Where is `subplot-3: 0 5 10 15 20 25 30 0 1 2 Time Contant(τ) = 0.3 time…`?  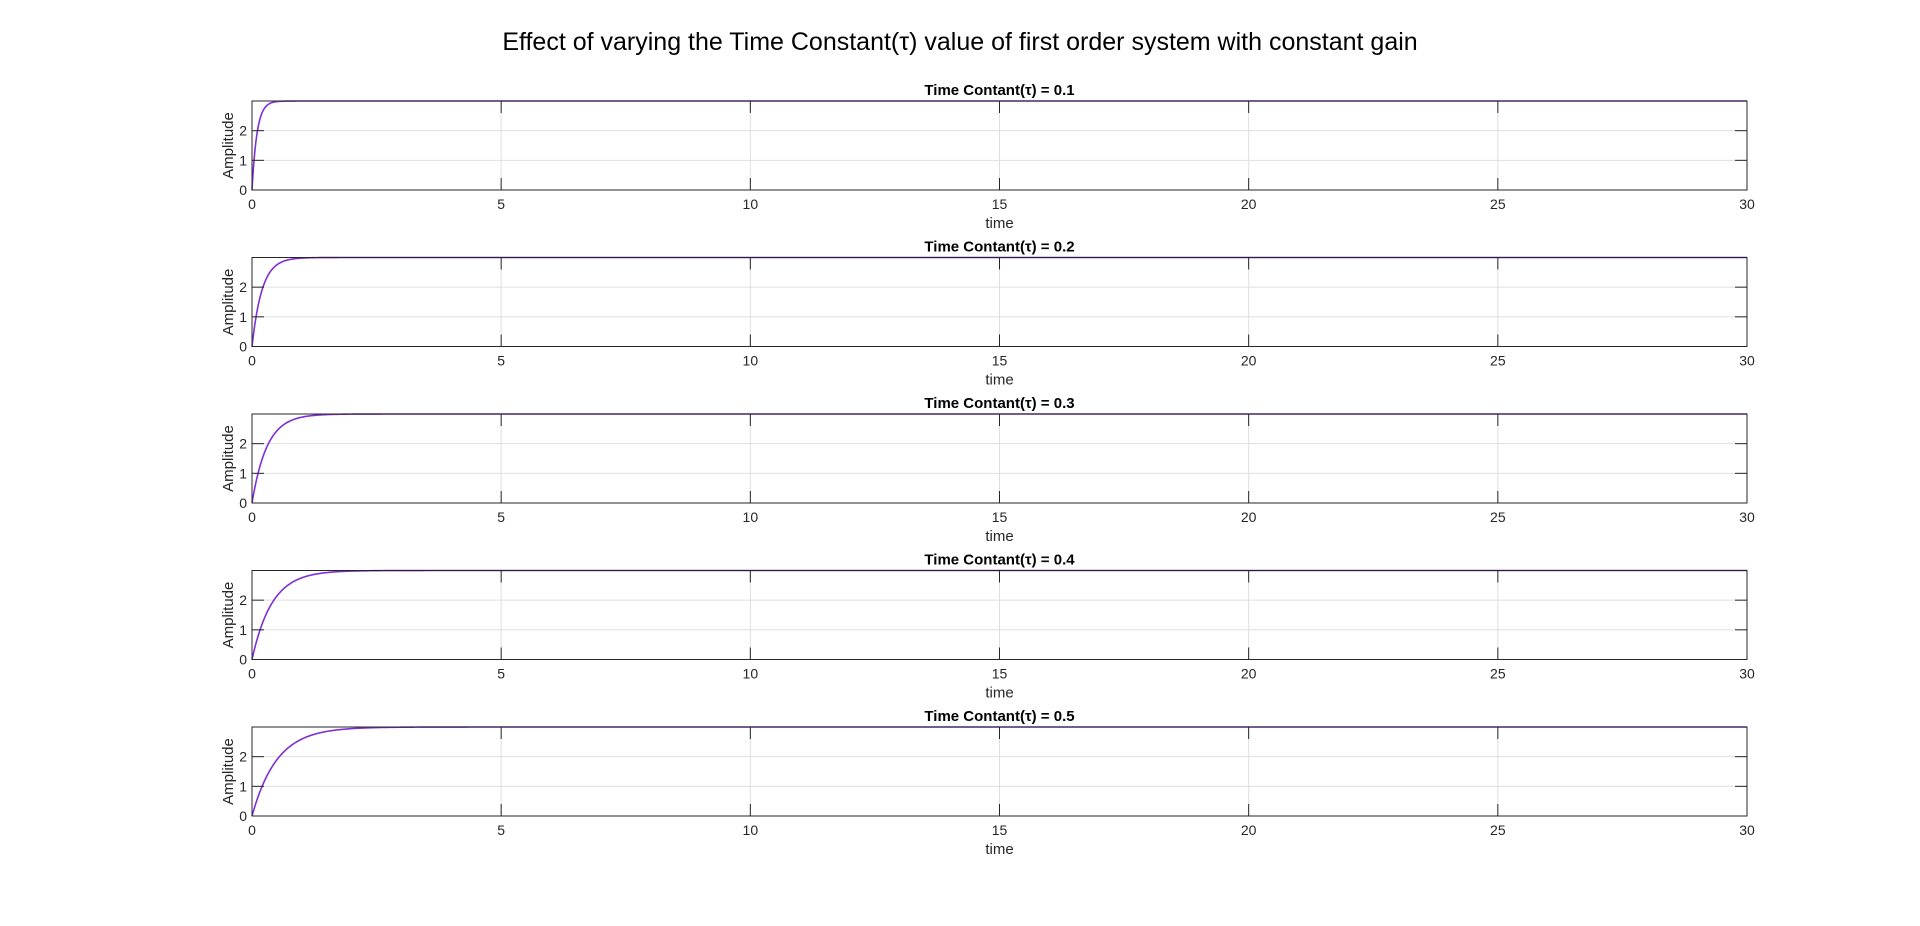 subplot-3: 0 5 10 15 20 25 30 0 1 2 Time Contant(τ) = 0.3 time… is located at coordinates (987, 470).